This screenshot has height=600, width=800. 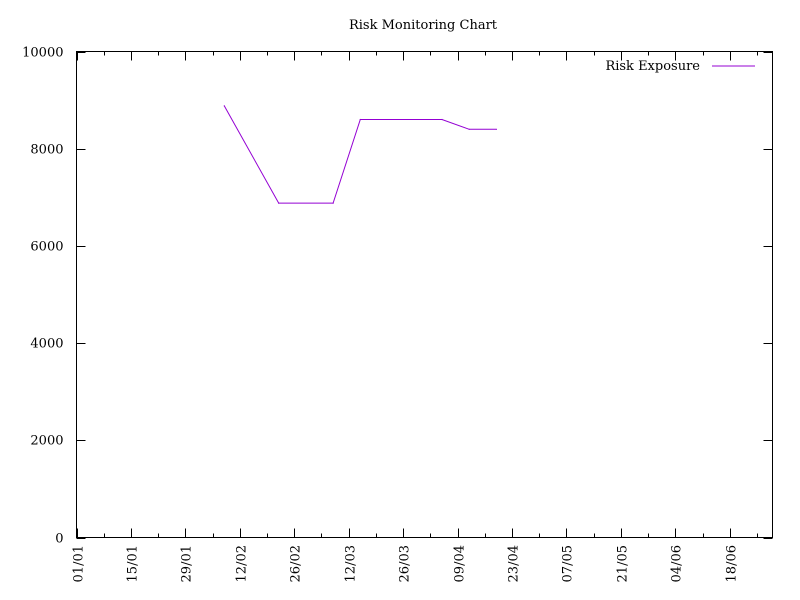 What do you see at coordinates (46, 150) in the screenshot?
I see `y-tick-label-4: 8000` at bounding box center [46, 150].